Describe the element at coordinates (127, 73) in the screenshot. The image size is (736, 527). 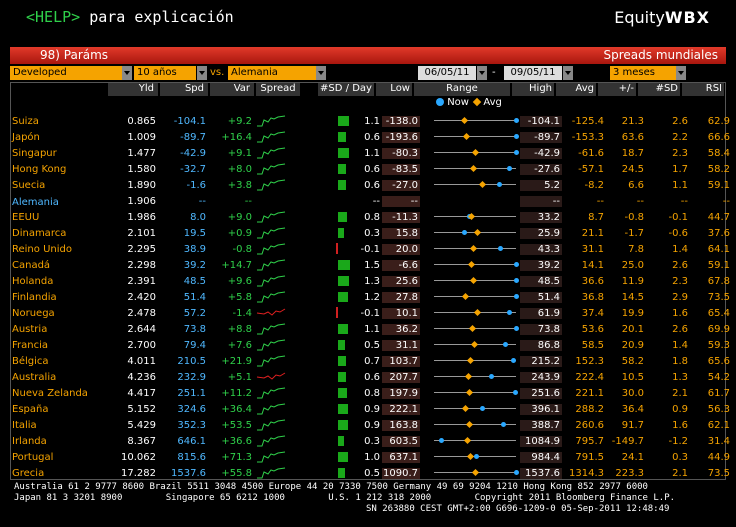
I see `group-dropdown-icon` at that location.